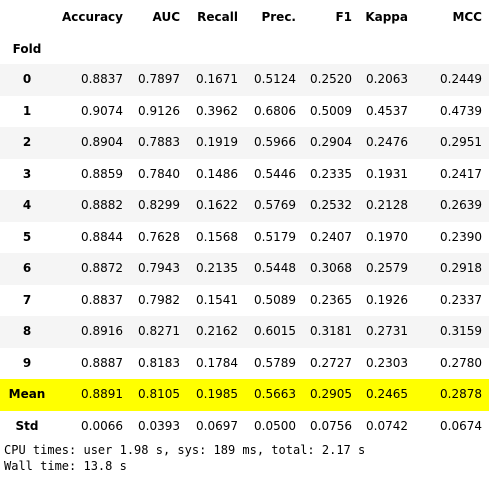 This screenshot has width=489, height=480. Describe the element at coordinates (217, 299) in the screenshot. I see `table-cell: 0.1541` at that location.